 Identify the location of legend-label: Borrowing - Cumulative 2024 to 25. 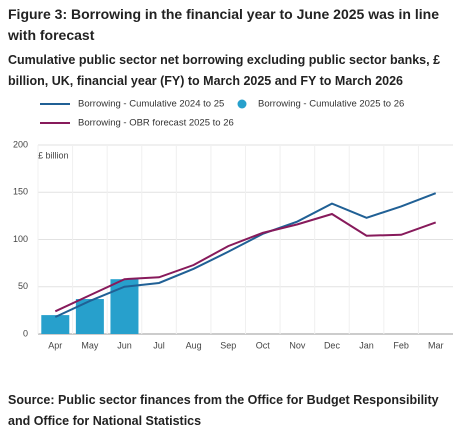
(151, 104).